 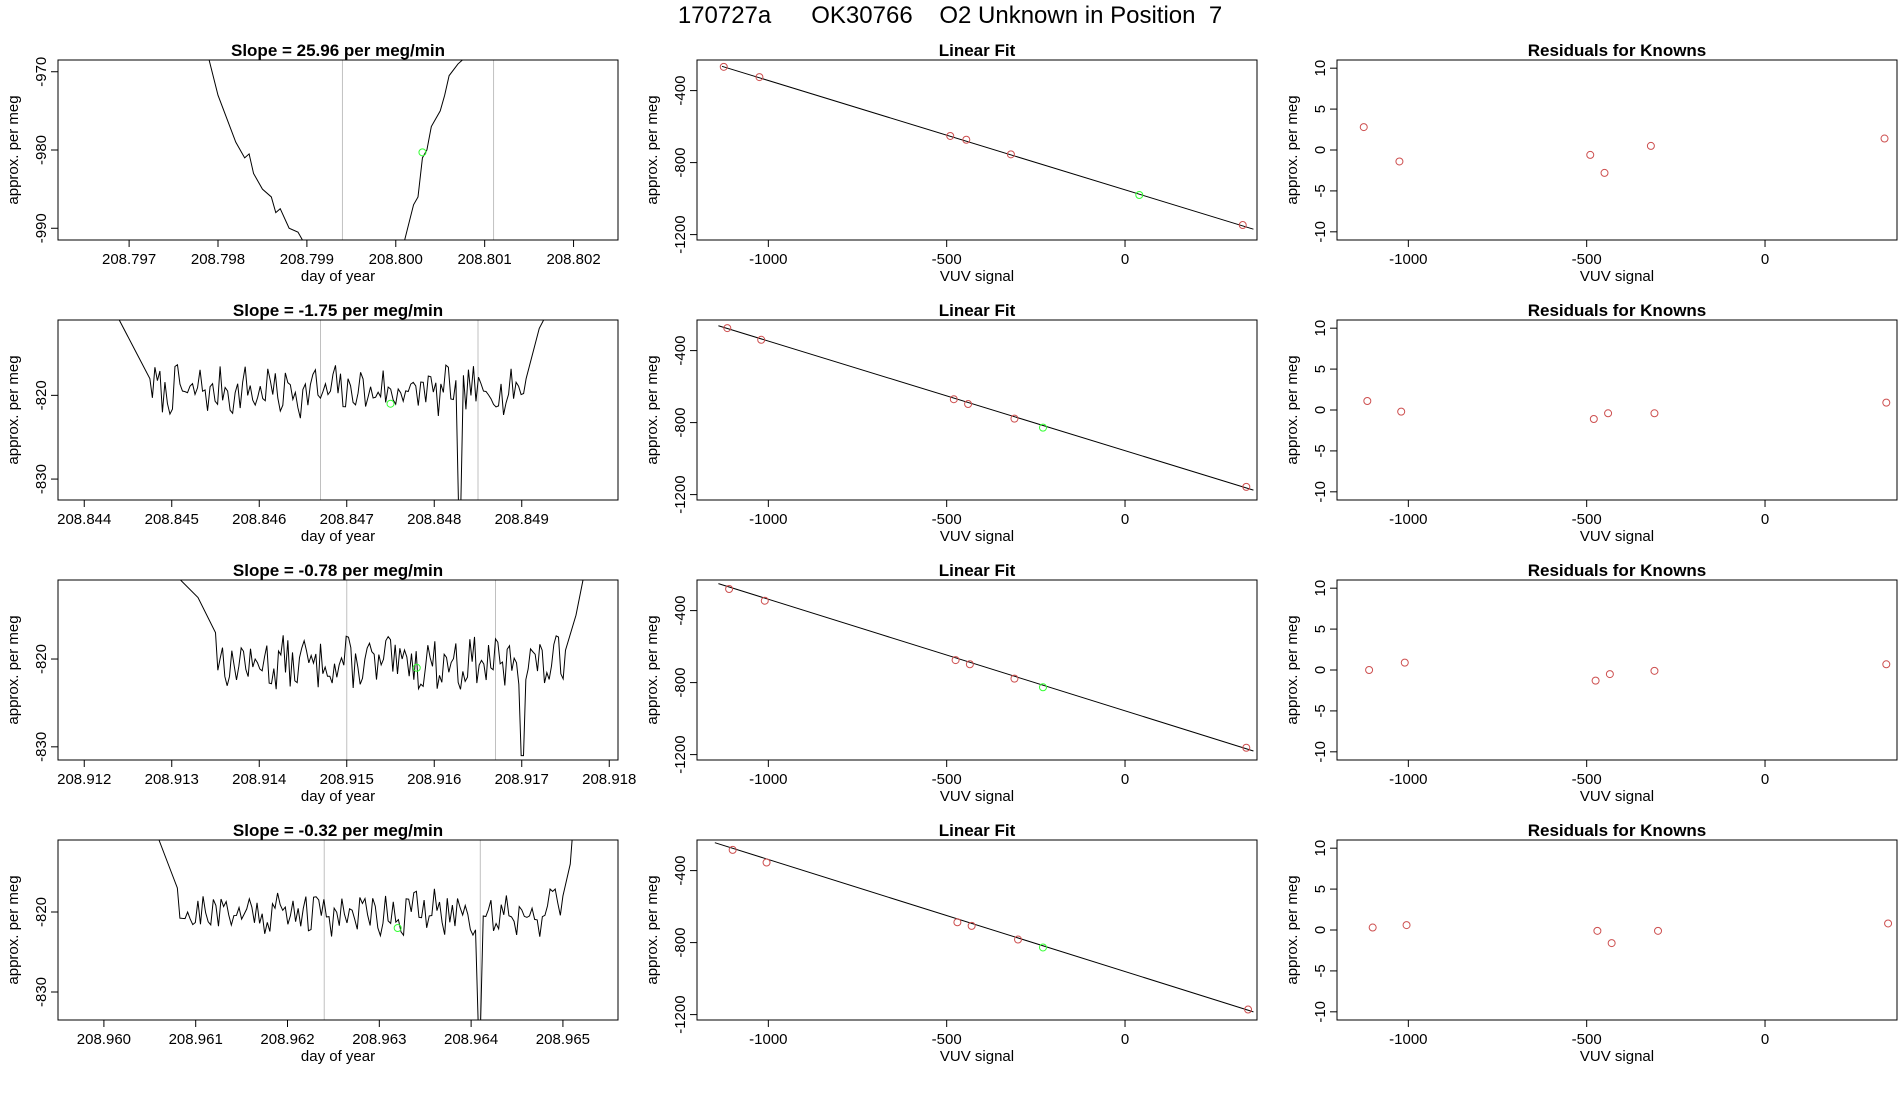 What do you see at coordinates (434, 779) in the screenshot?
I see `x-tick-label: 208.916` at bounding box center [434, 779].